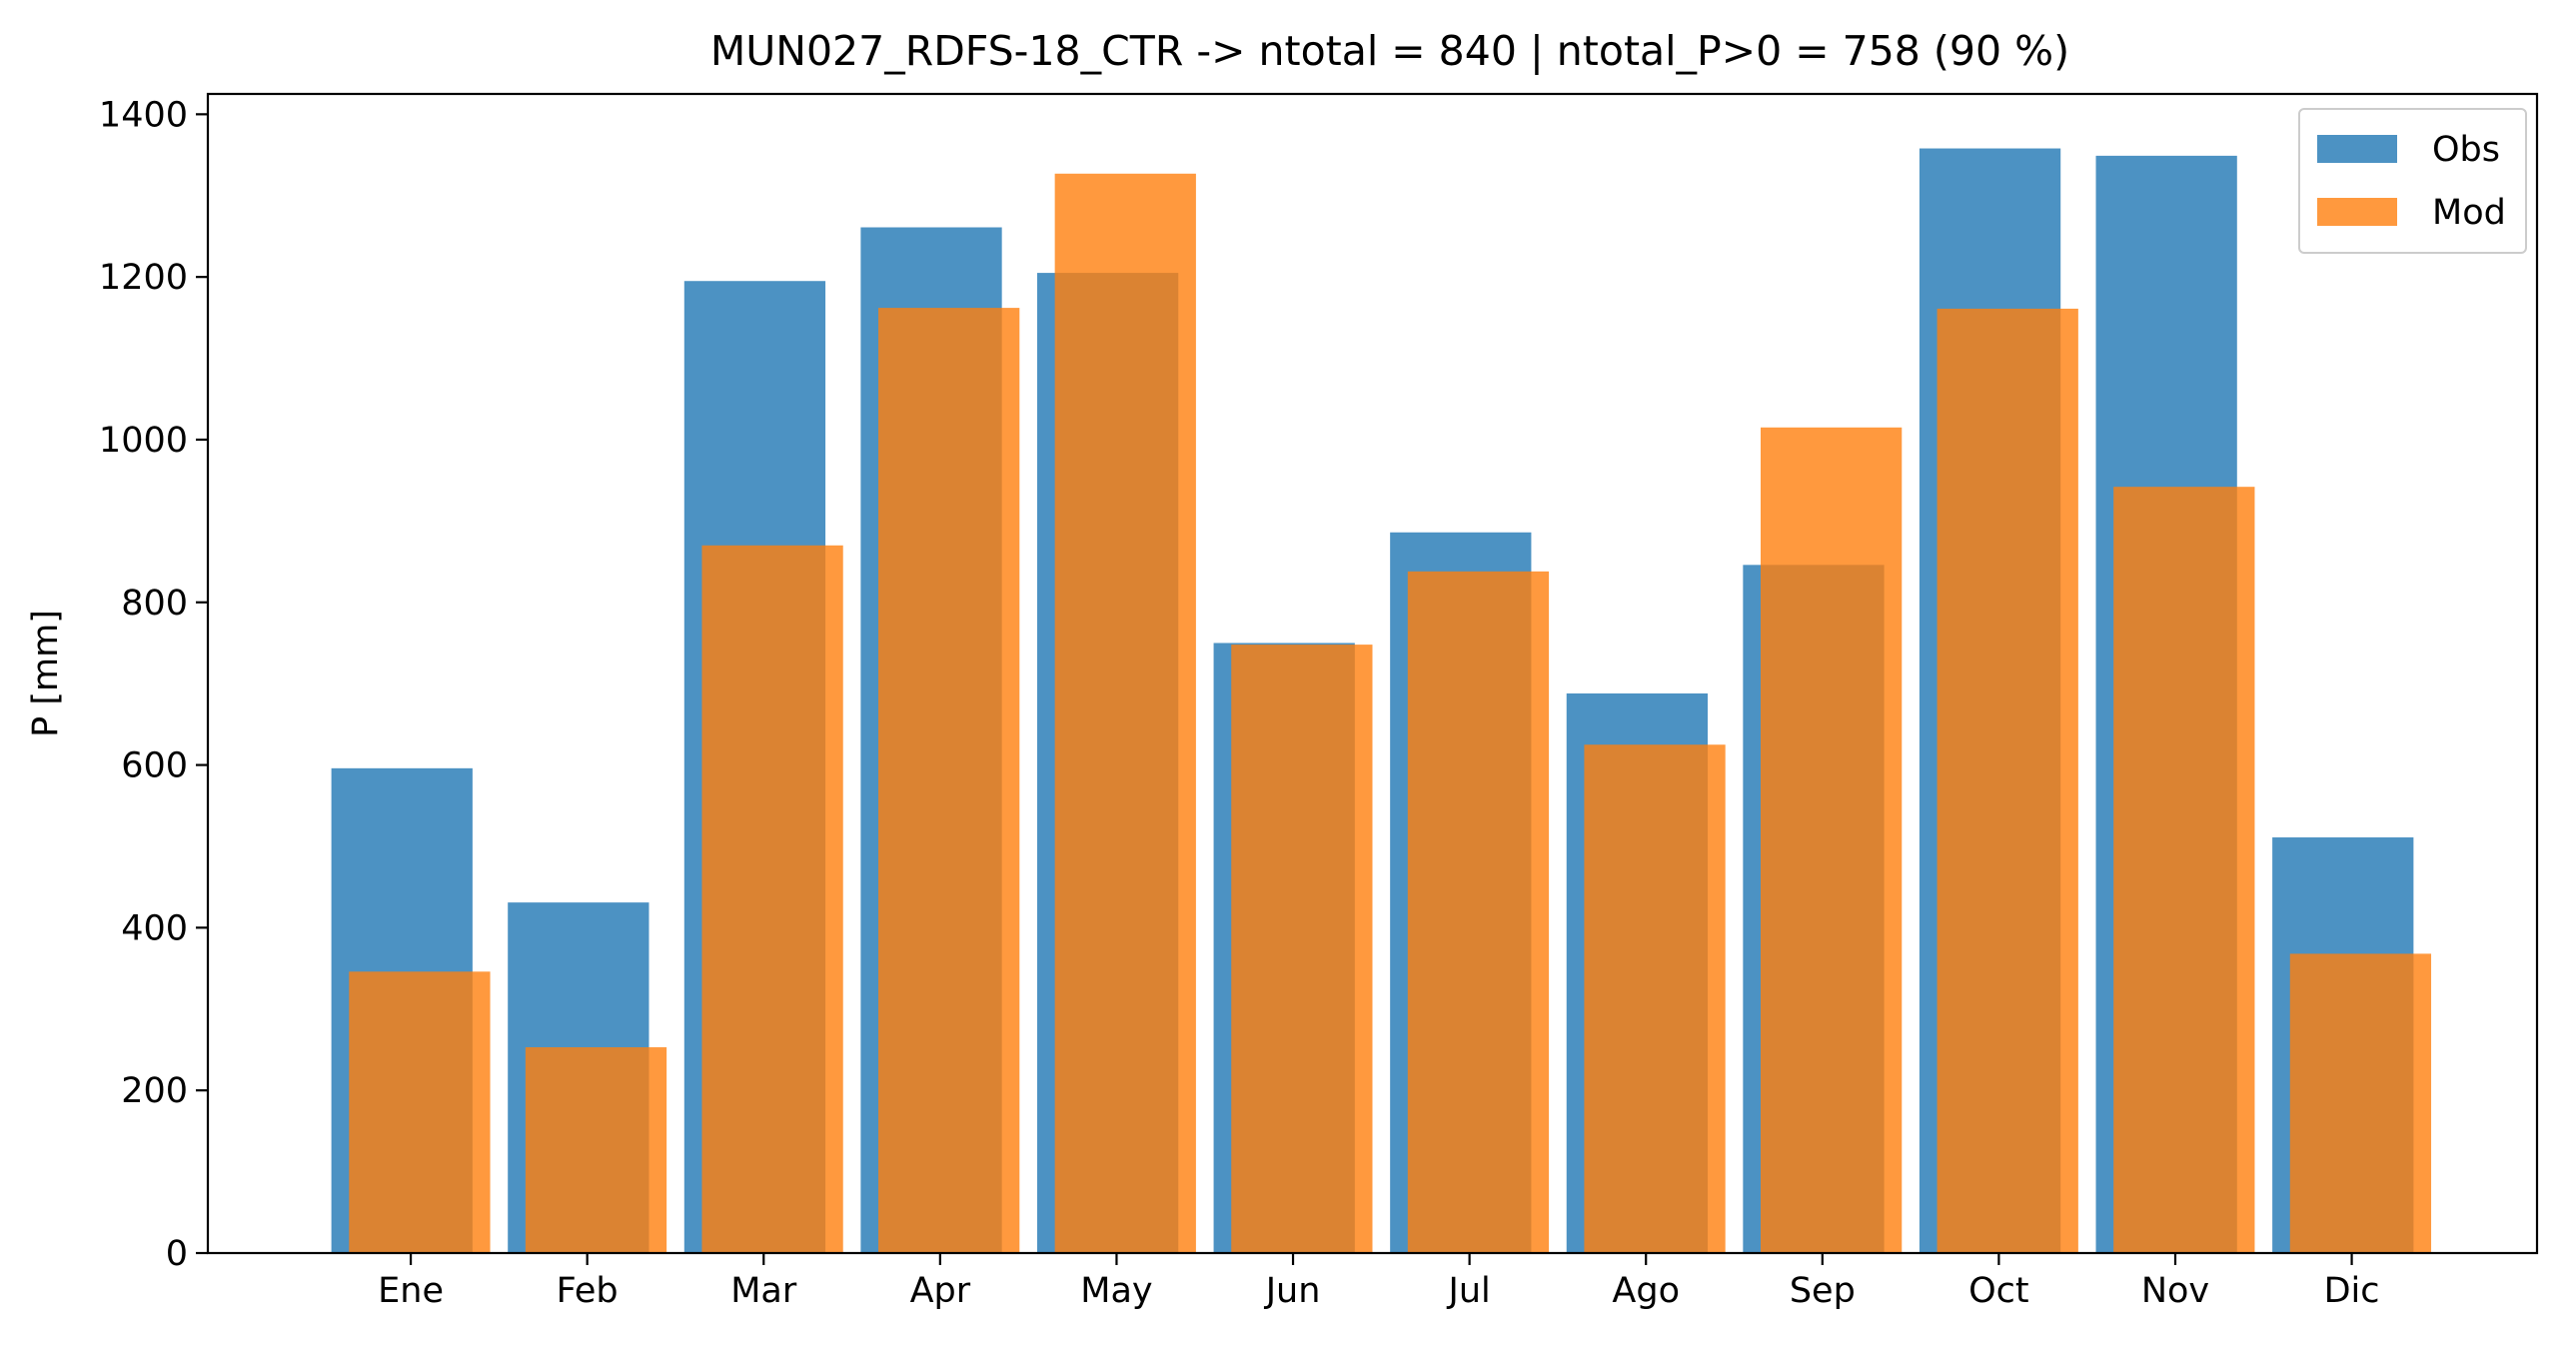 The height and width of the screenshot is (1348, 2576). I want to click on bar-mod-nov, so click(2184, 870).